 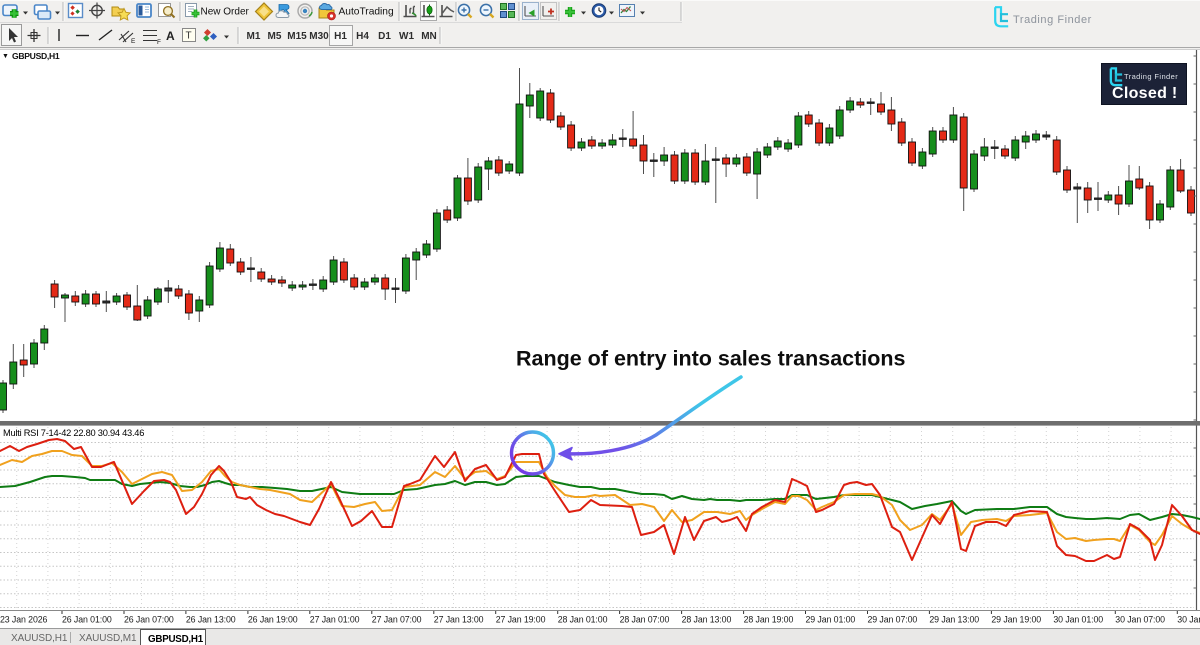 What do you see at coordinates (893, 620) in the screenshot?
I see `svg-text: 29 Jan 07:00` at bounding box center [893, 620].